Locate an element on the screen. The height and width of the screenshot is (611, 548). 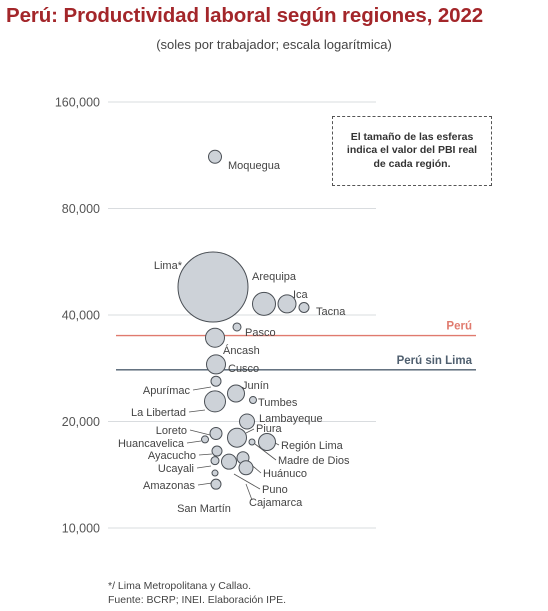
bubble-la-libertad is located at coordinates (215, 401).